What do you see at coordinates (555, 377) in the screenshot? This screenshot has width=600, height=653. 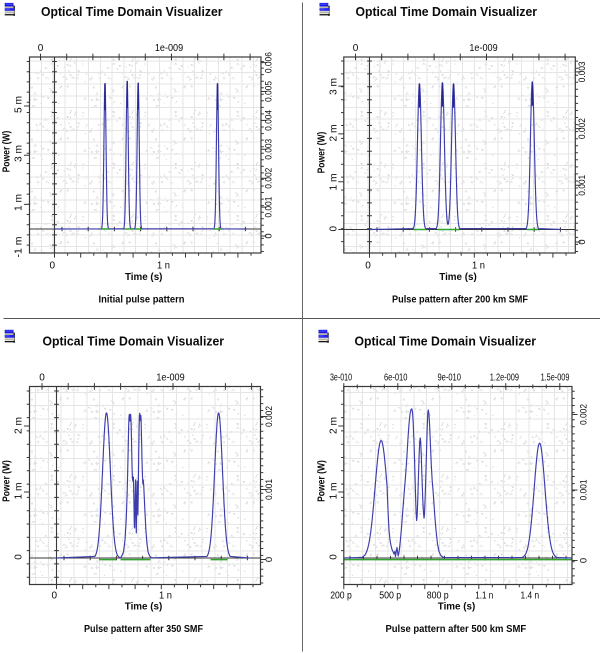 I see `svg-text: 1.5e-009` at bounding box center [555, 377].